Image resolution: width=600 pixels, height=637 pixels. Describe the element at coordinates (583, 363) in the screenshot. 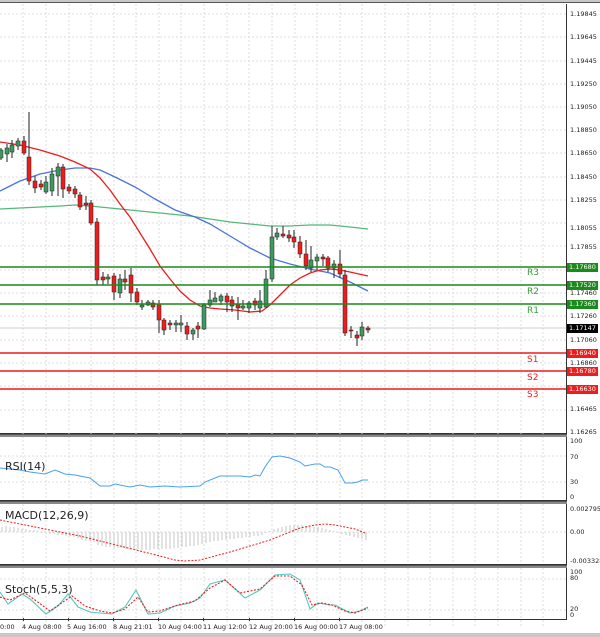

I see `price-label: 1.16860` at that location.